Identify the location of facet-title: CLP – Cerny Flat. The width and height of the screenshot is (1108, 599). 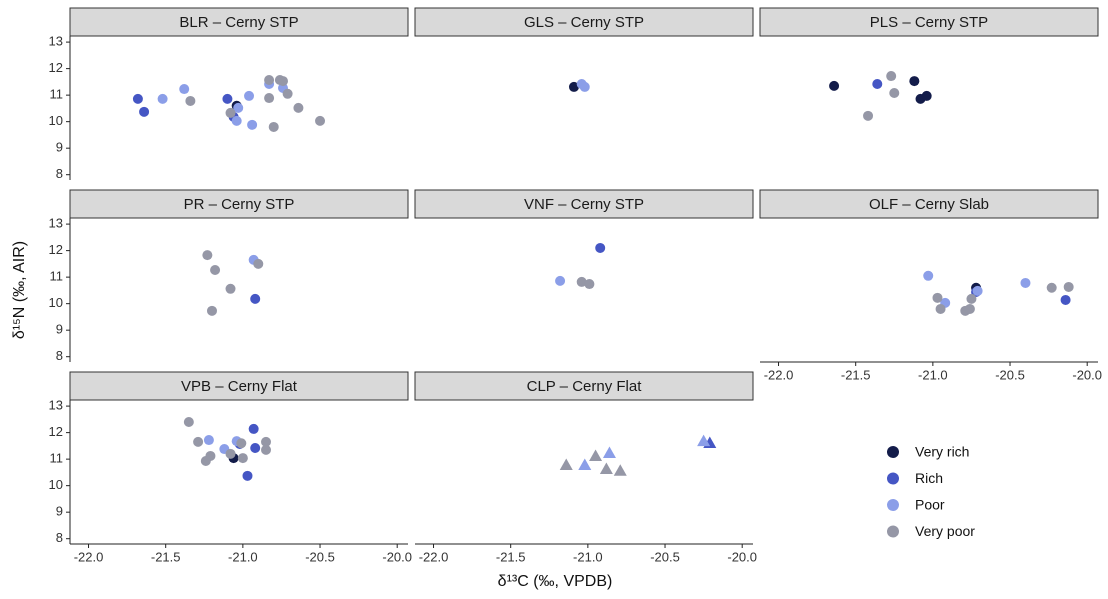
(585, 386).